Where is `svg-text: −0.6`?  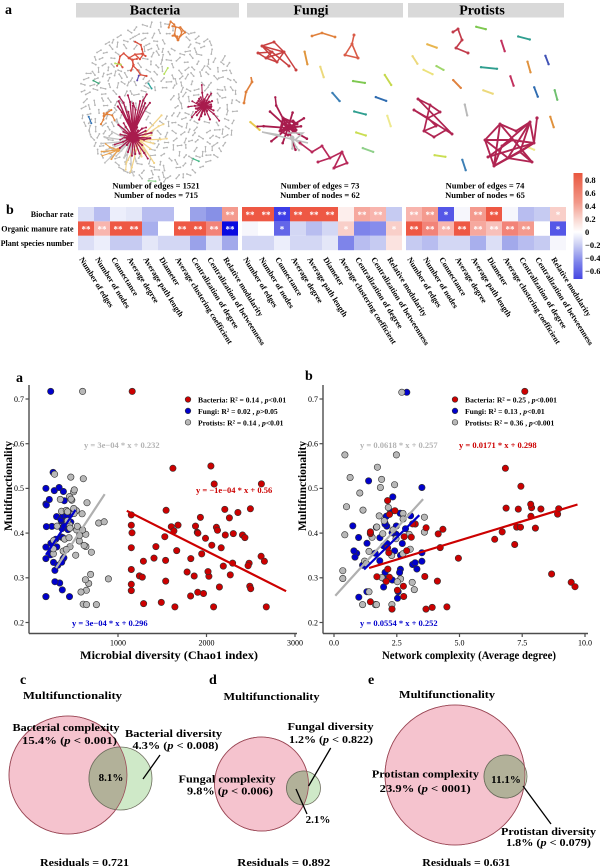
svg-text: −0.6 is located at coordinates (592, 271).